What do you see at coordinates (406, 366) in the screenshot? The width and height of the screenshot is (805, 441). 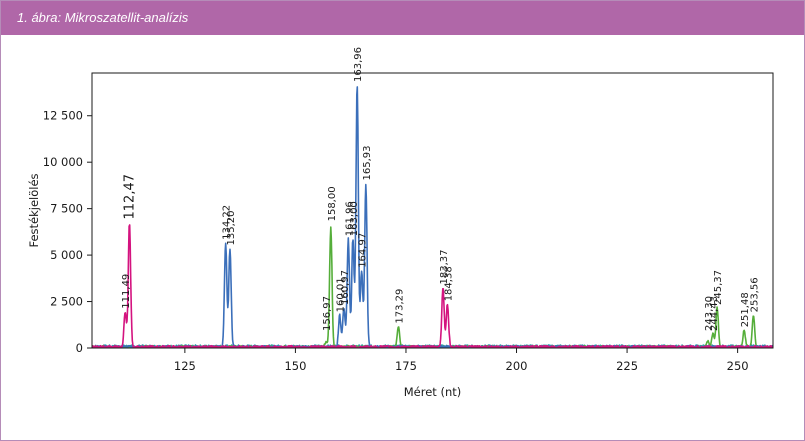 I see `x-tick-label: 175` at bounding box center [406, 366].